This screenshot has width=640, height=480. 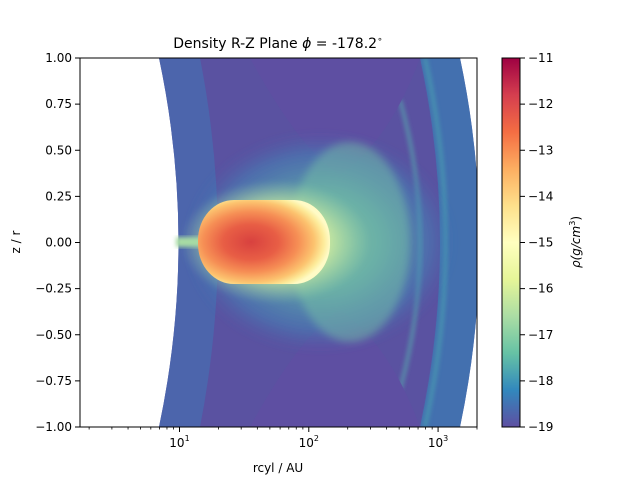 What do you see at coordinates (53, 335) in the screenshot?
I see `y-tick-label: −0.50` at bounding box center [53, 335].